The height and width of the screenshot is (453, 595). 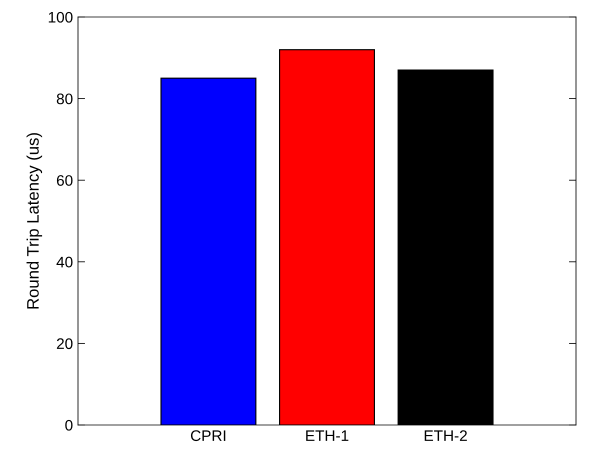 What do you see at coordinates (34, 221) in the screenshot?
I see `y-axis-title: Round Trip Latency (us)` at bounding box center [34, 221].